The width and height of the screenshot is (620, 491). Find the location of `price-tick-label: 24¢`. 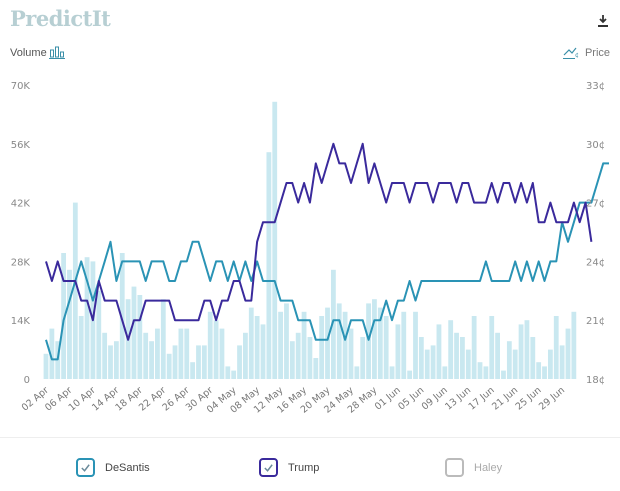

price-tick-label: 24¢ is located at coordinates (595, 262).